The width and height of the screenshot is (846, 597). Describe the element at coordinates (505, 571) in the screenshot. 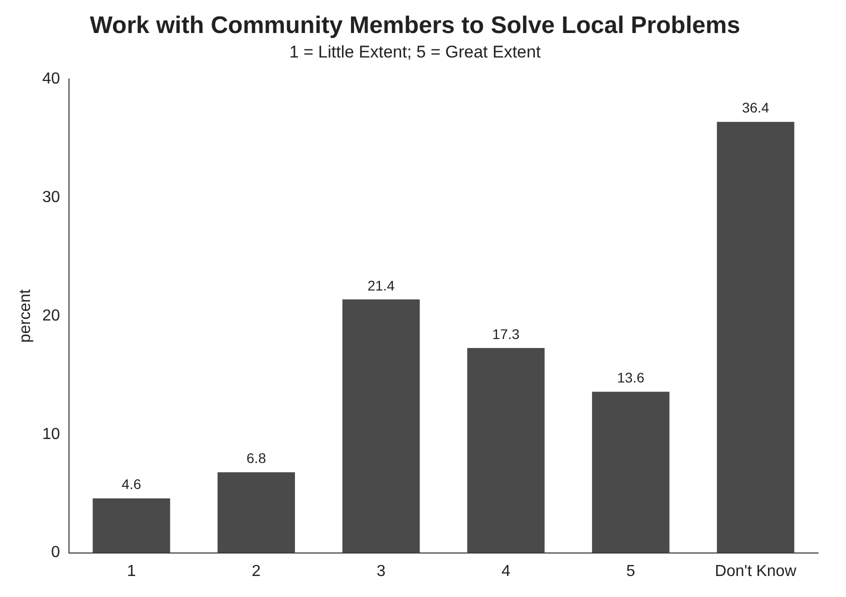

I see `x-tick-label: 4` at that location.